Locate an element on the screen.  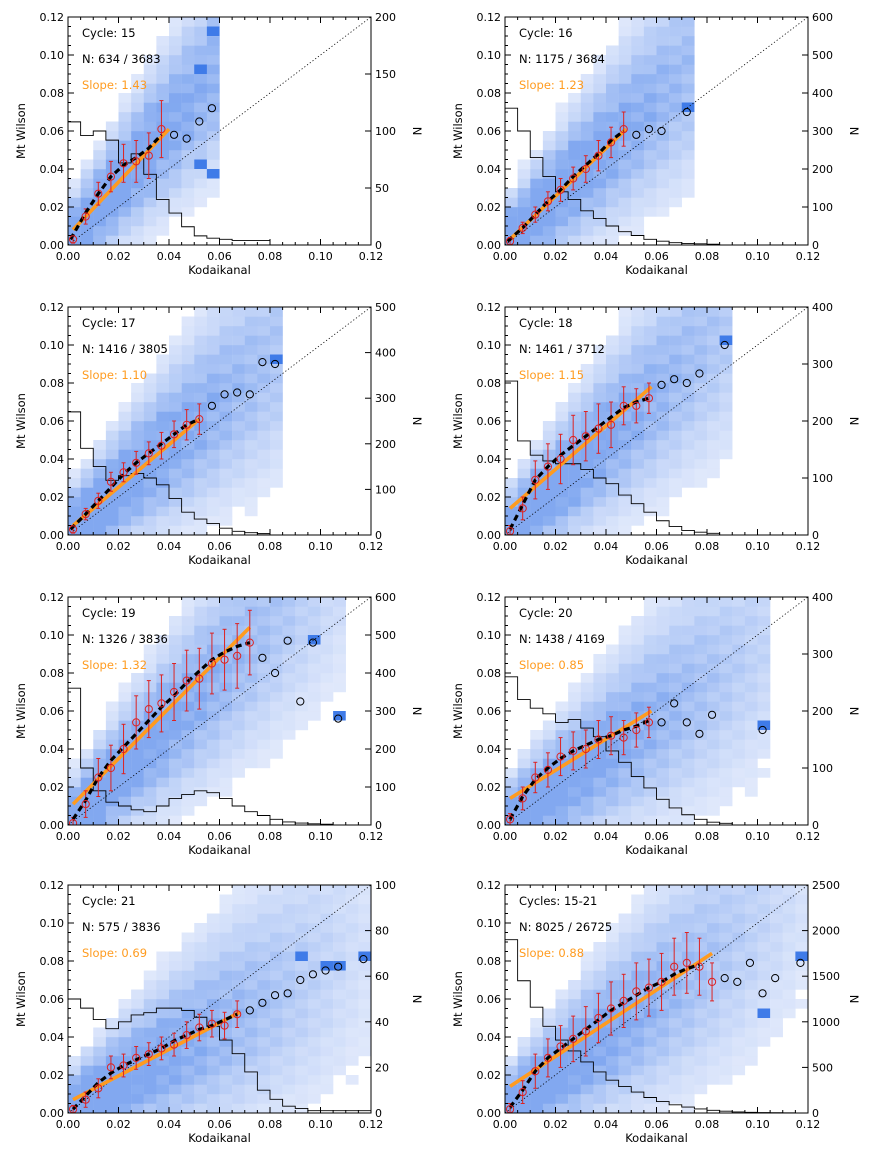
outlier-point is located at coordinates (338, 718).